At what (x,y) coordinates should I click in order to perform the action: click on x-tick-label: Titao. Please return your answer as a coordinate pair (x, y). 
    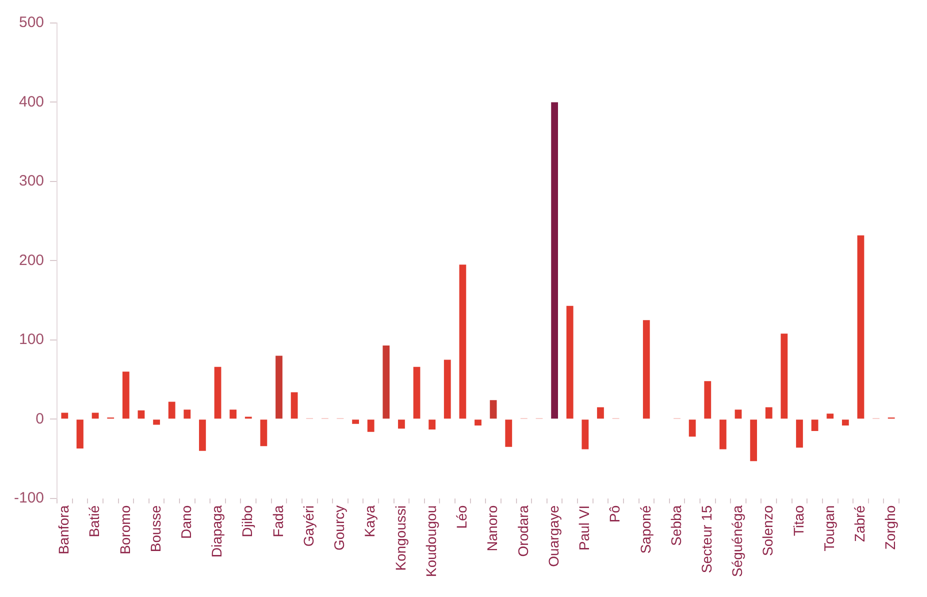
    Looking at the image, I should click on (798, 520).